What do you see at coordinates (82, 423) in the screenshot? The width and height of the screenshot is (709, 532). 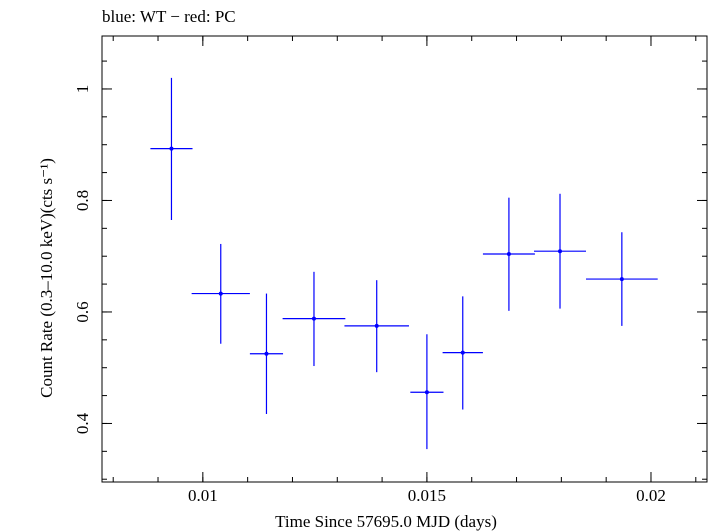 I see `y-tick-label: 0.4` at bounding box center [82, 423].